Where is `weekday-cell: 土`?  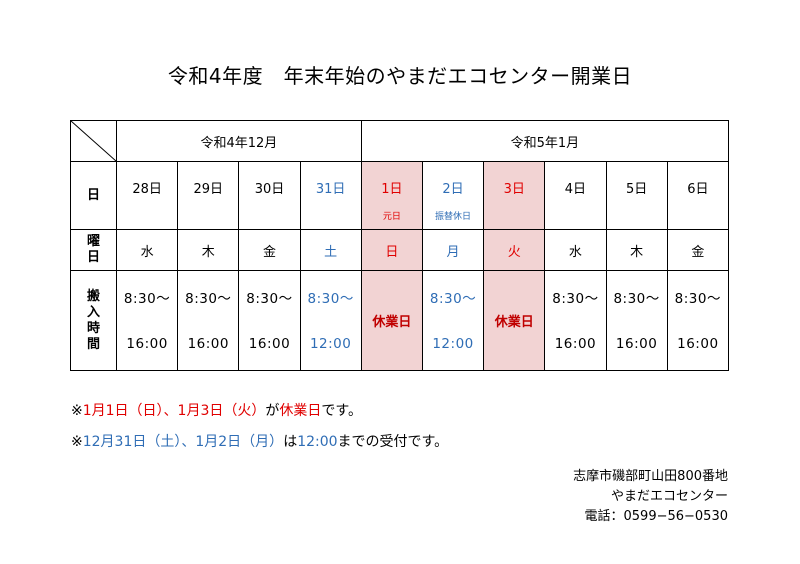 weekday-cell: 土 is located at coordinates (330, 250).